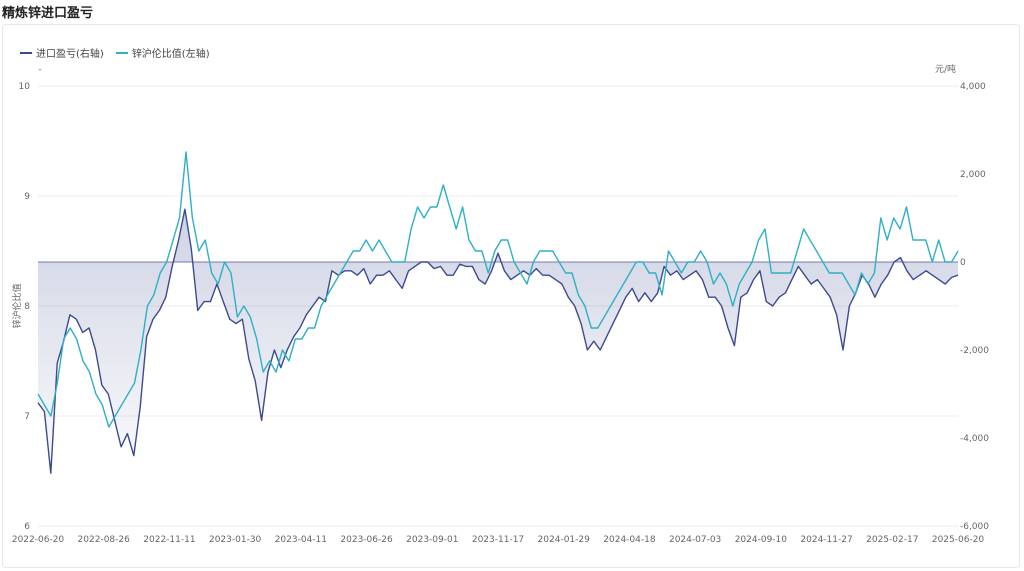 The height and width of the screenshot is (571, 1024). I want to click on x-tick-label: 2025-06-20, so click(958, 540).